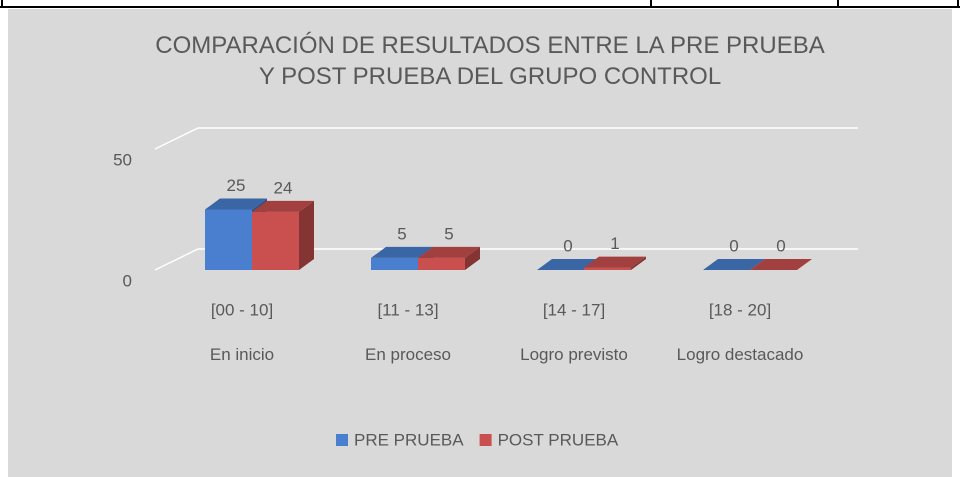 The height and width of the screenshot is (477, 960). I want to click on legend-label: POST PRUEBA, so click(558, 439).